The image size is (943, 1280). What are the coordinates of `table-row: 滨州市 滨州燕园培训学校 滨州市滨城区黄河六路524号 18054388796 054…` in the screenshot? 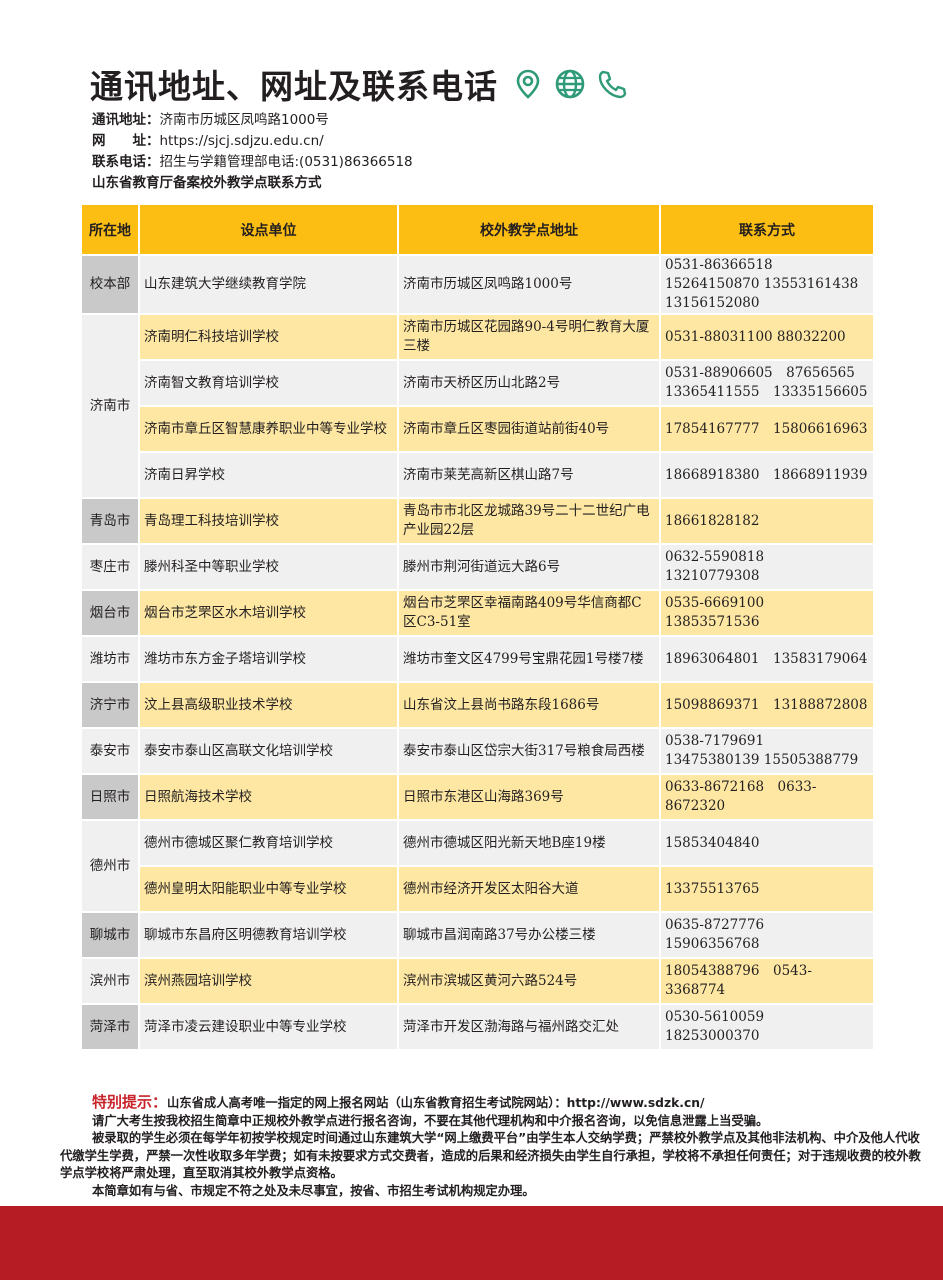 It's located at (477, 981).